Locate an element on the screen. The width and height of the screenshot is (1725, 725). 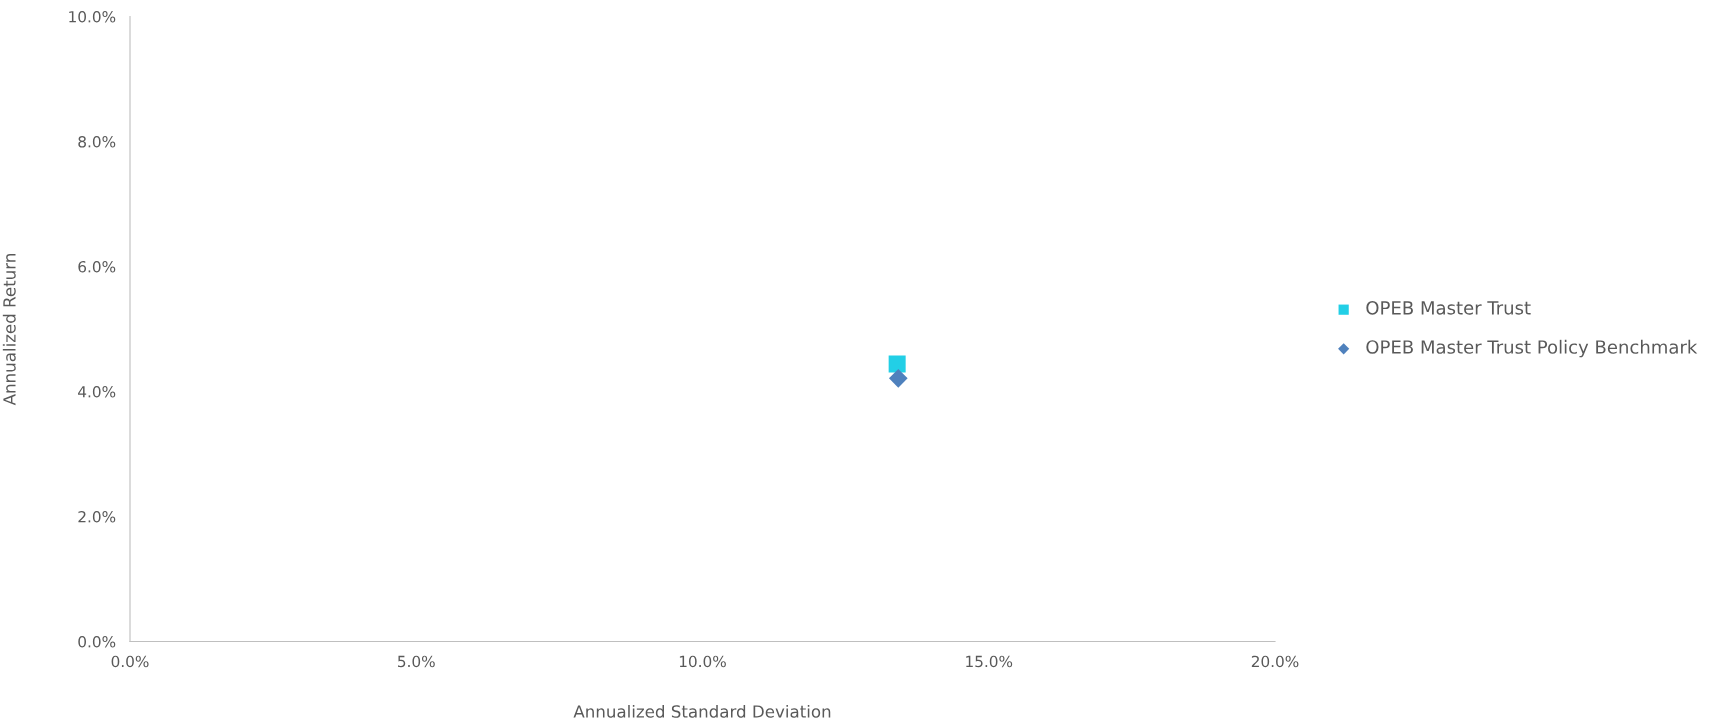
x-axis-title: Annualized Standard Deviation is located at coordinates (702, 711).